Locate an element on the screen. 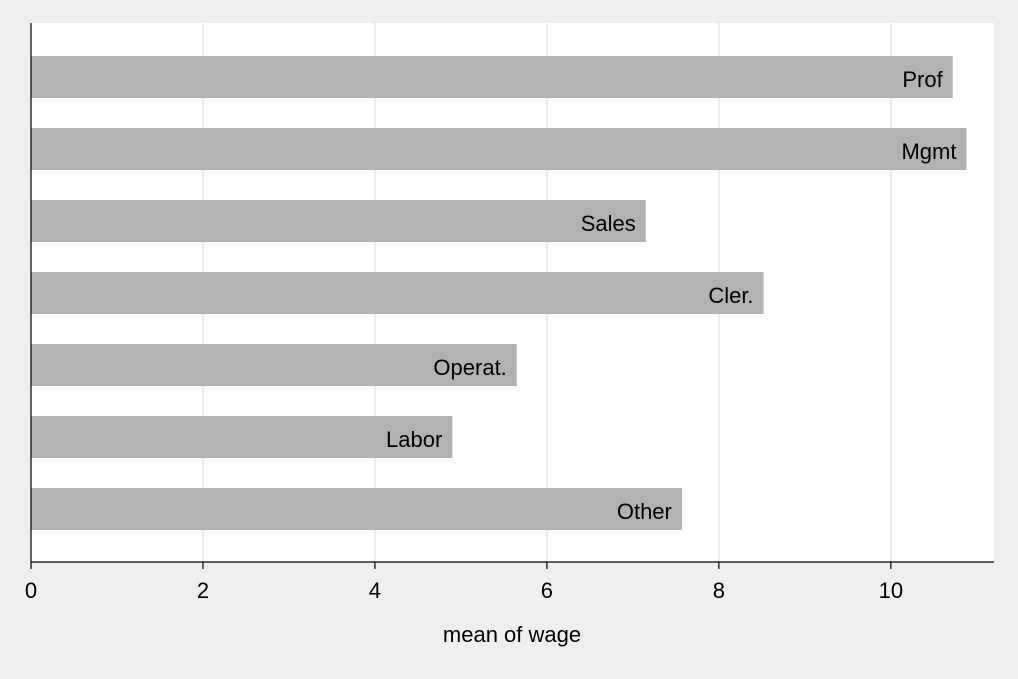 The height and width of the screenshot is (679, 1018). bar-other is located at coordinates (356, 509).